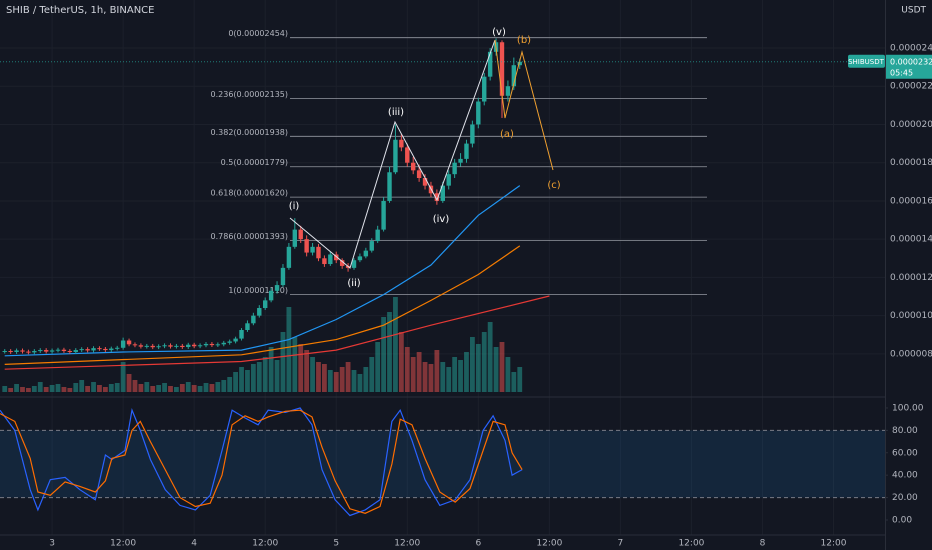 The image size is (932, 550). Describe the element at coordinates (258, 33) in the screenshot. I see `fib-label: 0(0.00002454)` at that location.